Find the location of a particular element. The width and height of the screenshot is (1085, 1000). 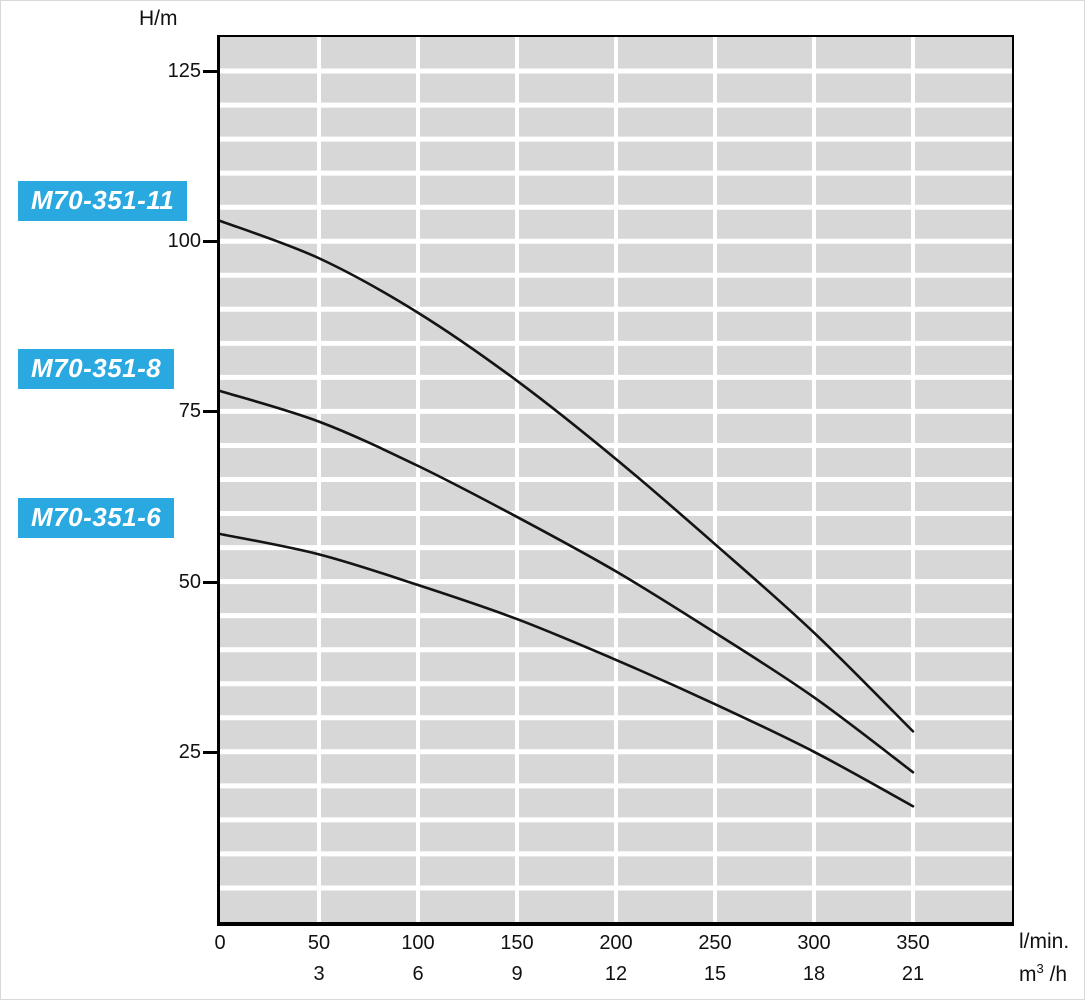

x-tick-label-lmin: 0 is located at coordinates (220, 943).